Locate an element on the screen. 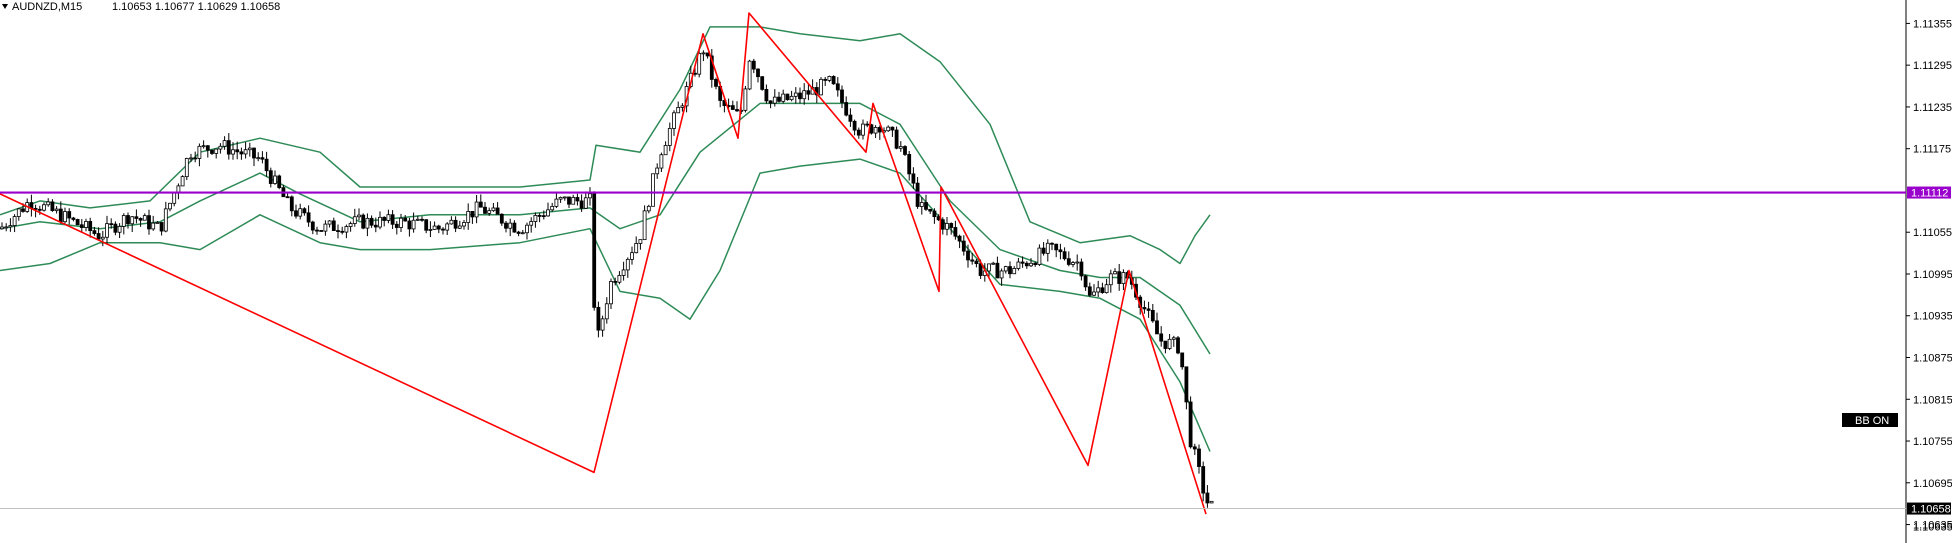 The width and height of the screenshot is (1952, 543). y-tick-label: 1.11235 is located at coordinates (1932, 108).